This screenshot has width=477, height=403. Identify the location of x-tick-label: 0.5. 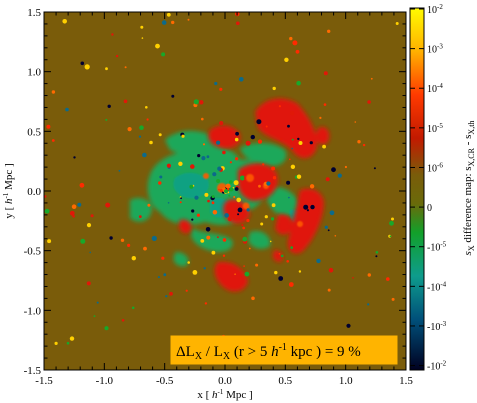
(285, 381).